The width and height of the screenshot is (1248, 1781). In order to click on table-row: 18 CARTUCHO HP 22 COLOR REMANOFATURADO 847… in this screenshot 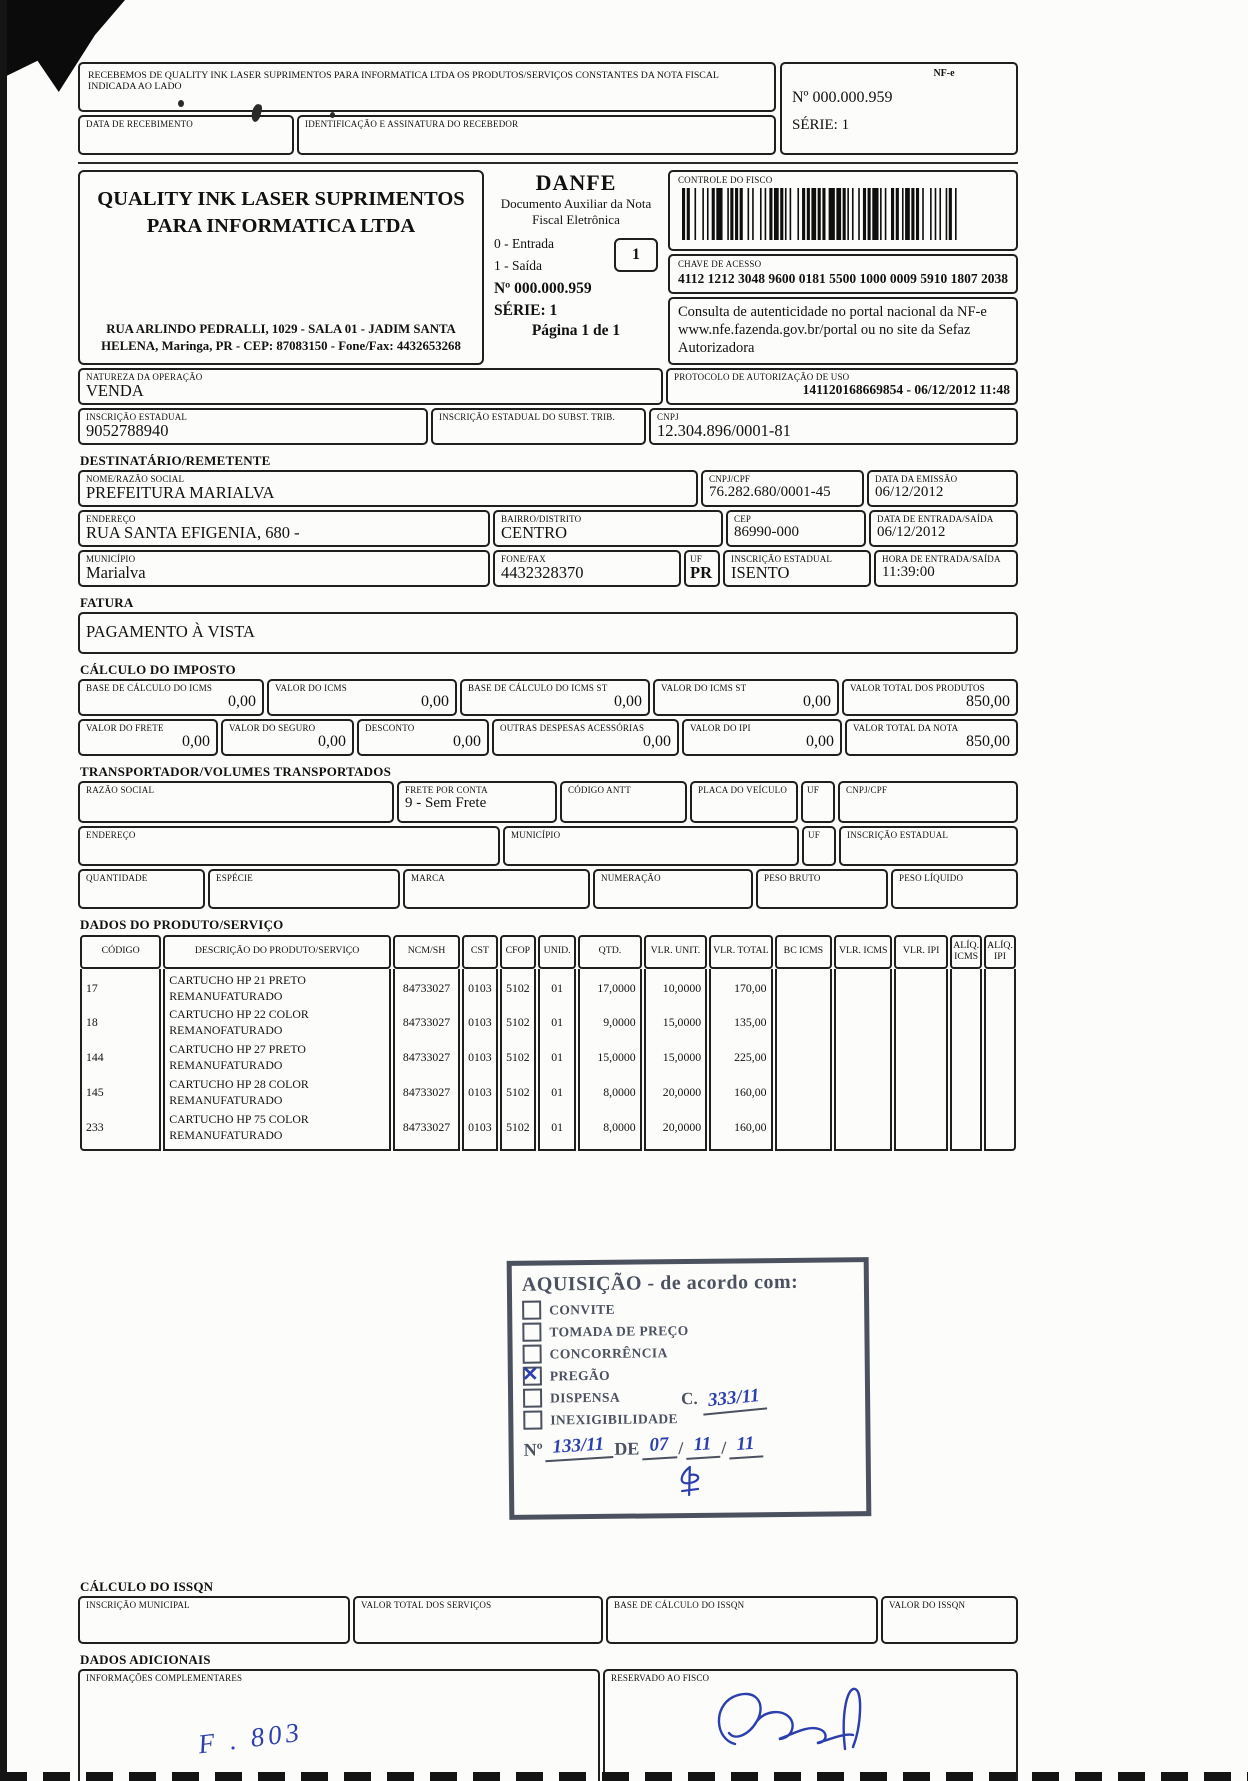, I will do `click(548, 1023)`.